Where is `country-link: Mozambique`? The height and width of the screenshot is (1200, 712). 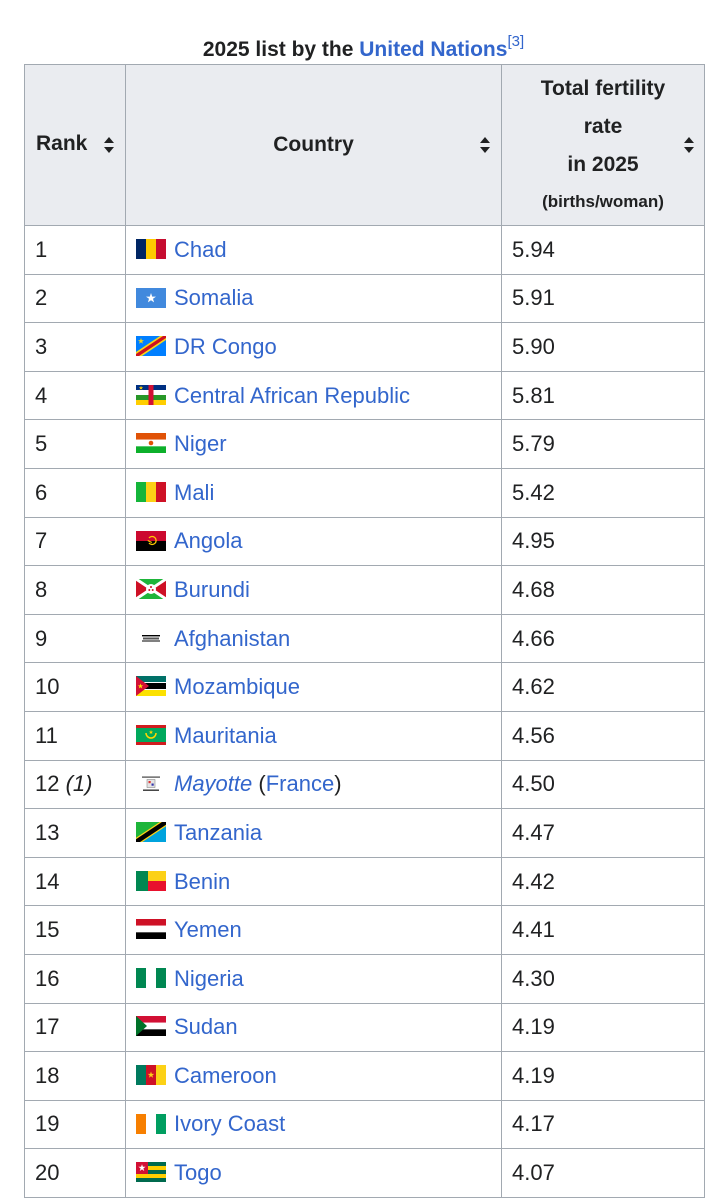
country-link: Mozambique is located at coordinates (237, 687).